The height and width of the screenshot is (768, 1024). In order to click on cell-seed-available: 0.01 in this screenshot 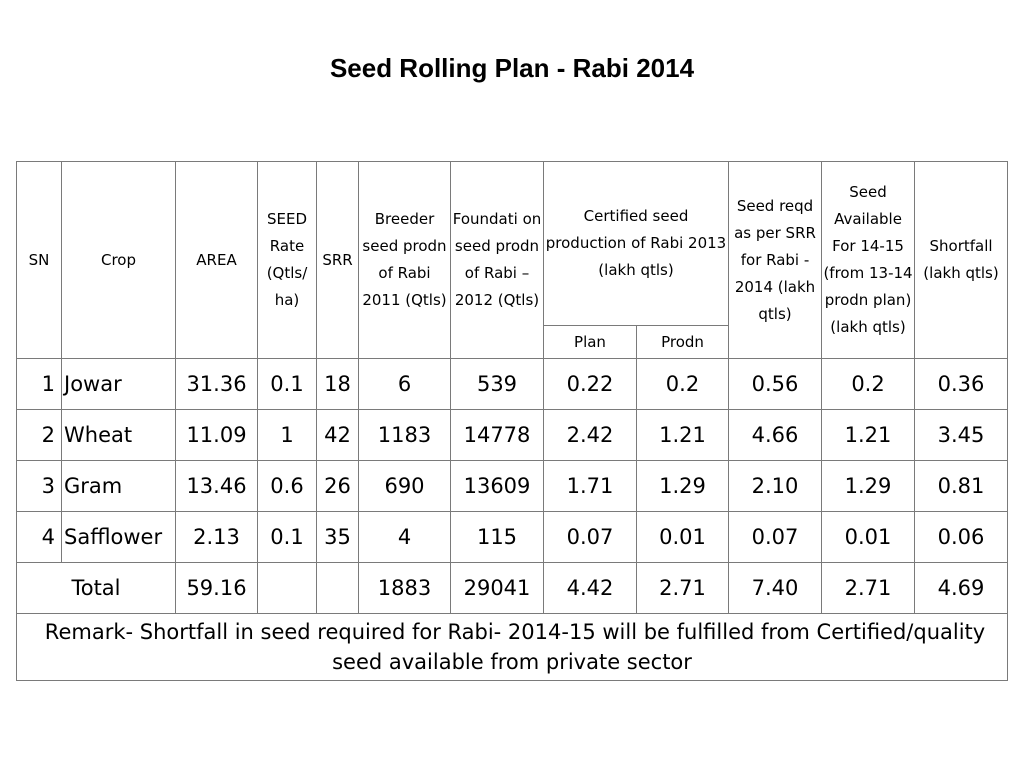, I will do `click(868, 537)`.